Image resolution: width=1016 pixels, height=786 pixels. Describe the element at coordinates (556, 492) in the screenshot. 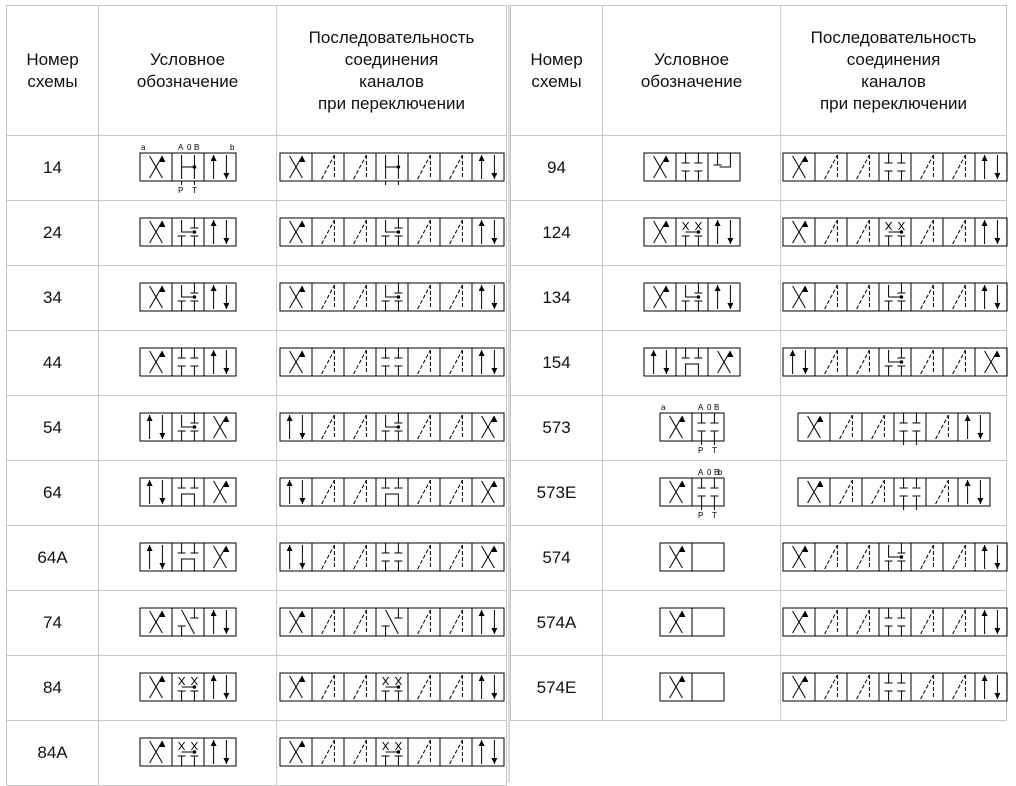

I see `scheme-number: 573E` at that location.